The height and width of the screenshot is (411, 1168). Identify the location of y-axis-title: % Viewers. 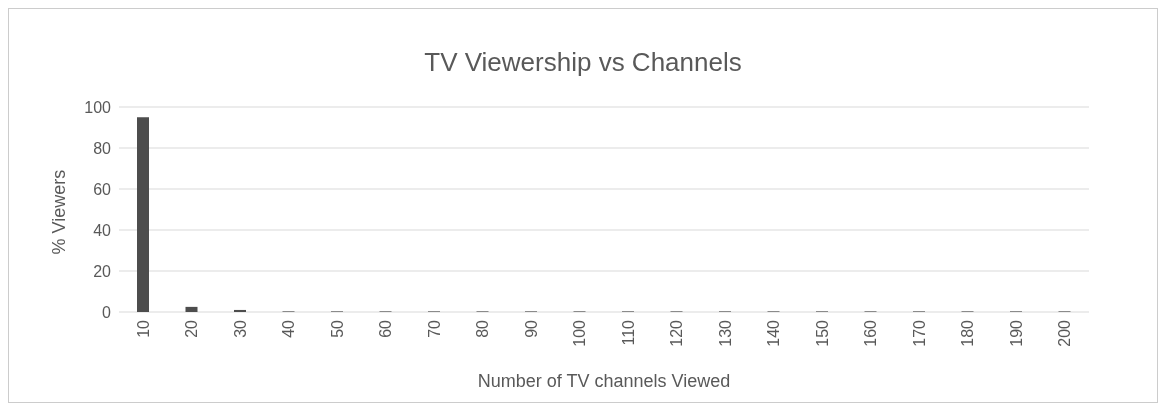
(59, 212).